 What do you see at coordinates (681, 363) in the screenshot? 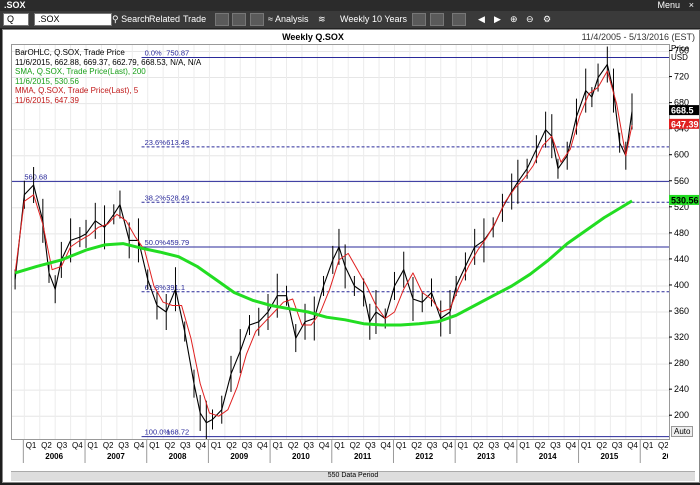
I see `y-tick-label: 280` at bounding box center [681, 363].